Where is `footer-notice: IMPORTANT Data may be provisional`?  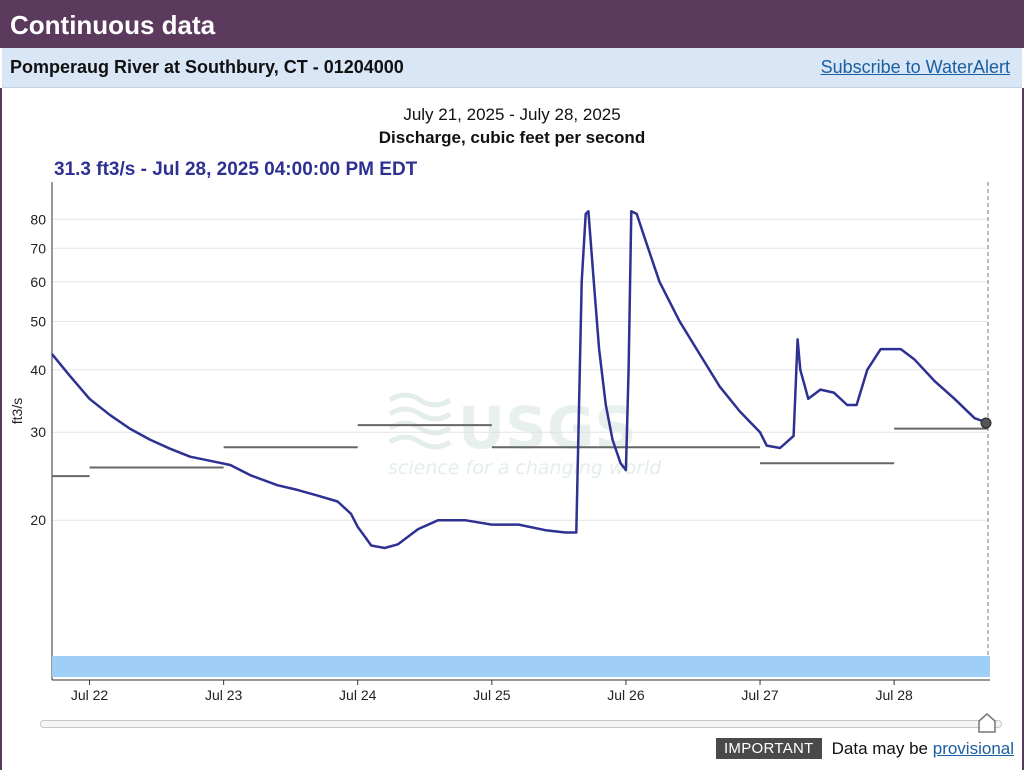 footer-notice: IMPORTANT Data may be provisional is located at coordinates (864, 748).